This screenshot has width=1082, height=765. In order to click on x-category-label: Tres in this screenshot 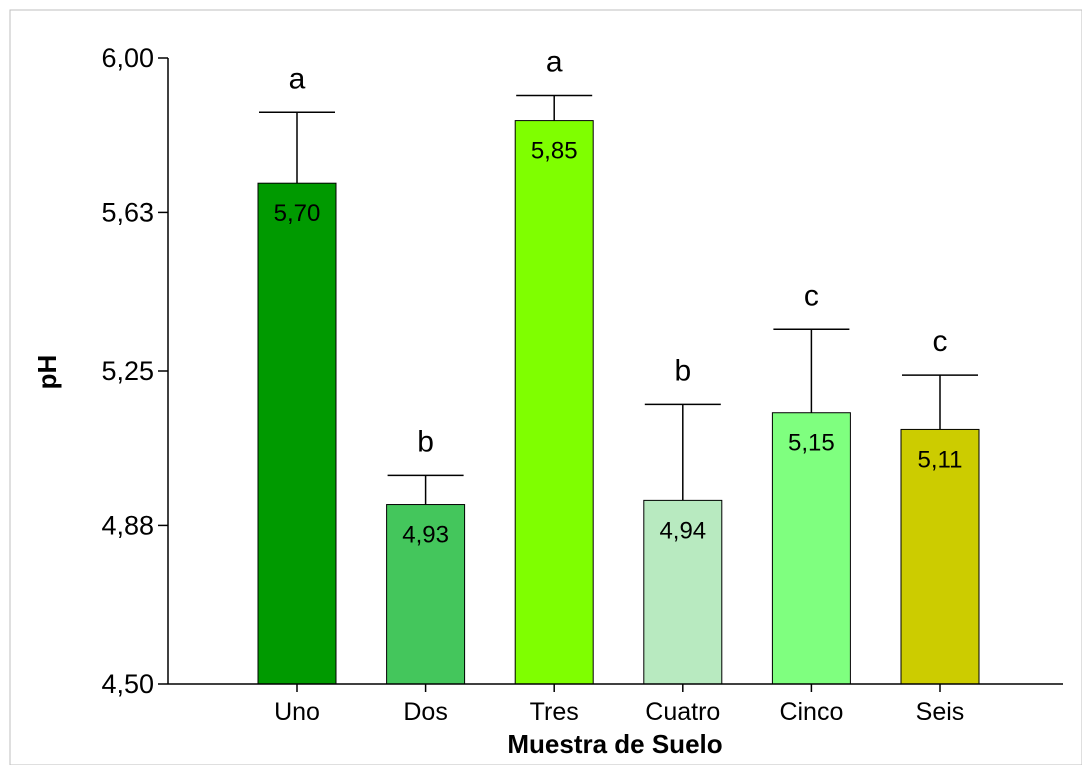, I will do `click(554, 712)`.